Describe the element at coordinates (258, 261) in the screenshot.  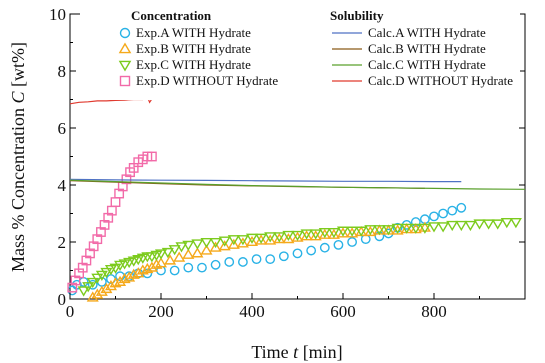
I see `series-exp-b-with-hydrate` at that location.